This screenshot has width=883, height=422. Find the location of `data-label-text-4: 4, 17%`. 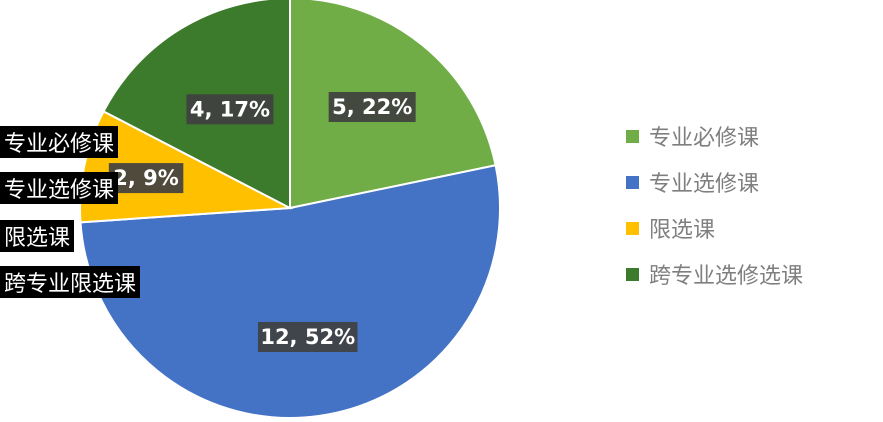

data-label-text-4: 4, 17% is located at coordinates (230, 109).